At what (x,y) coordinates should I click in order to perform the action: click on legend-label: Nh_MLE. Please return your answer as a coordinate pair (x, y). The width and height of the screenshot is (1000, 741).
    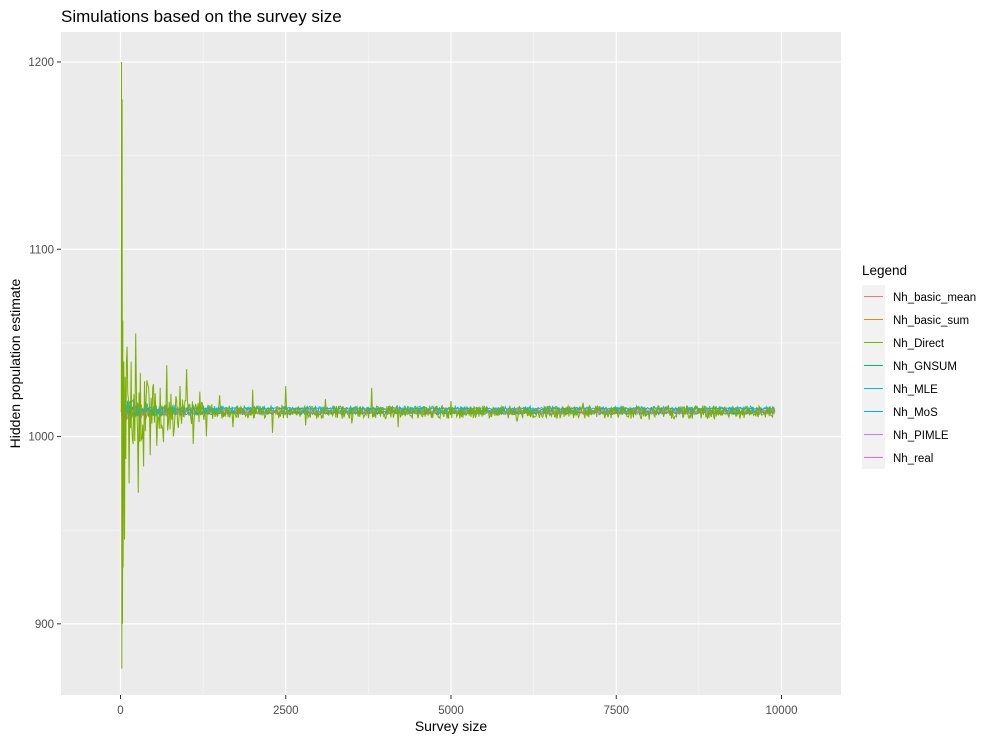
    Looking at the image, I should click on (915, 390).